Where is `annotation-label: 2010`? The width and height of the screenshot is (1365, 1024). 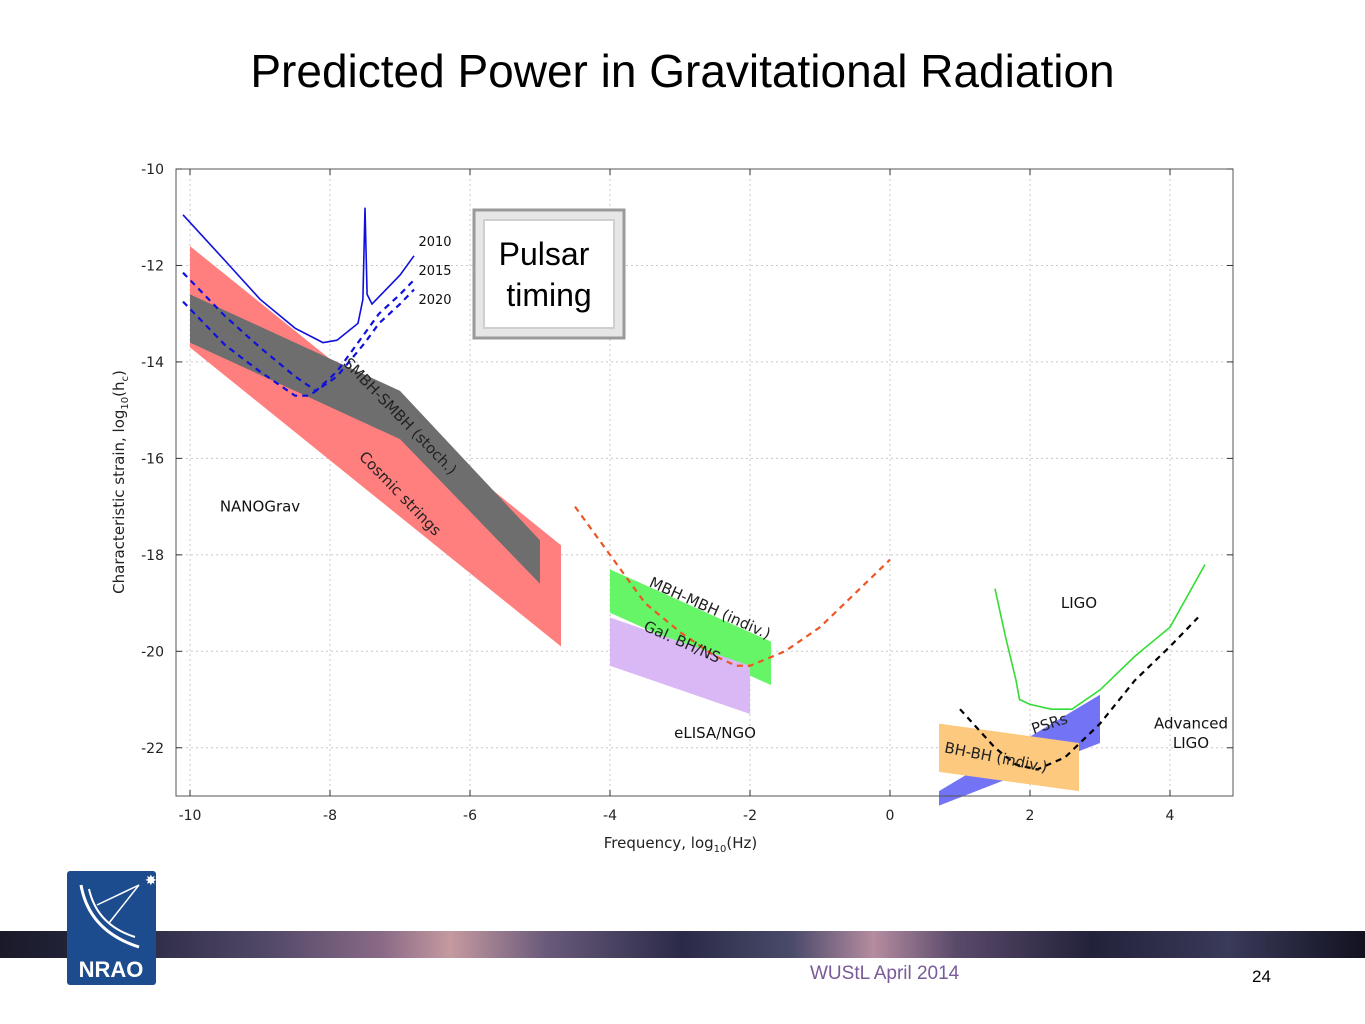
annotation-label: 2010 is located at coordinates (434, 242).